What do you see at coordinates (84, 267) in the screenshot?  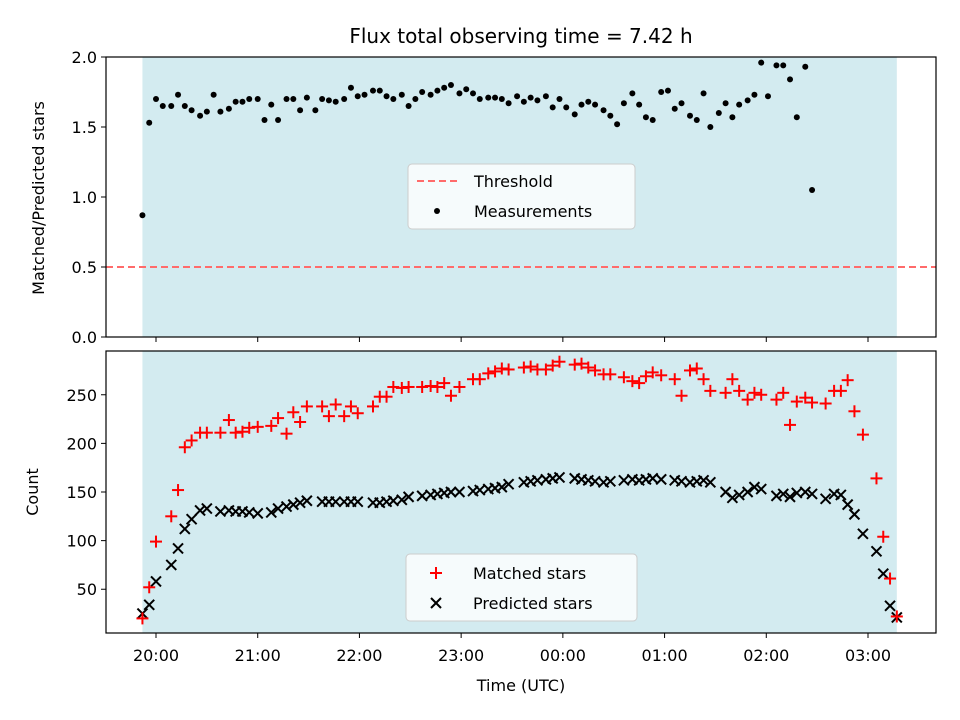 I see `y-tick-label: 0.5` at bounding box center [84, 267].